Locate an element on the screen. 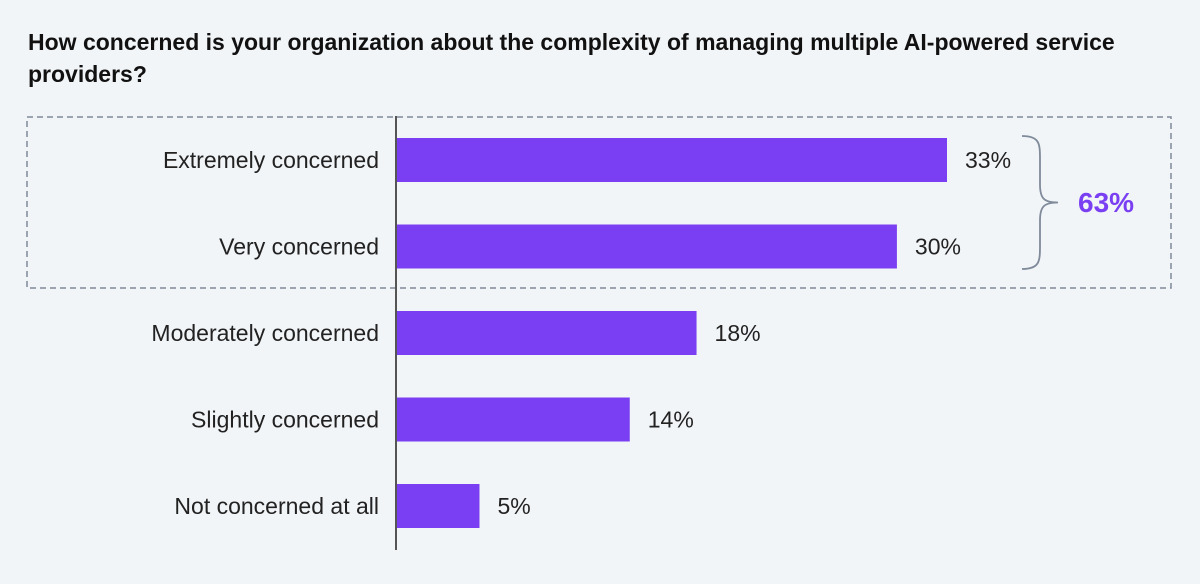 This screenshot has width=1200, height=584. brace is located at coordinates (1040, 202).